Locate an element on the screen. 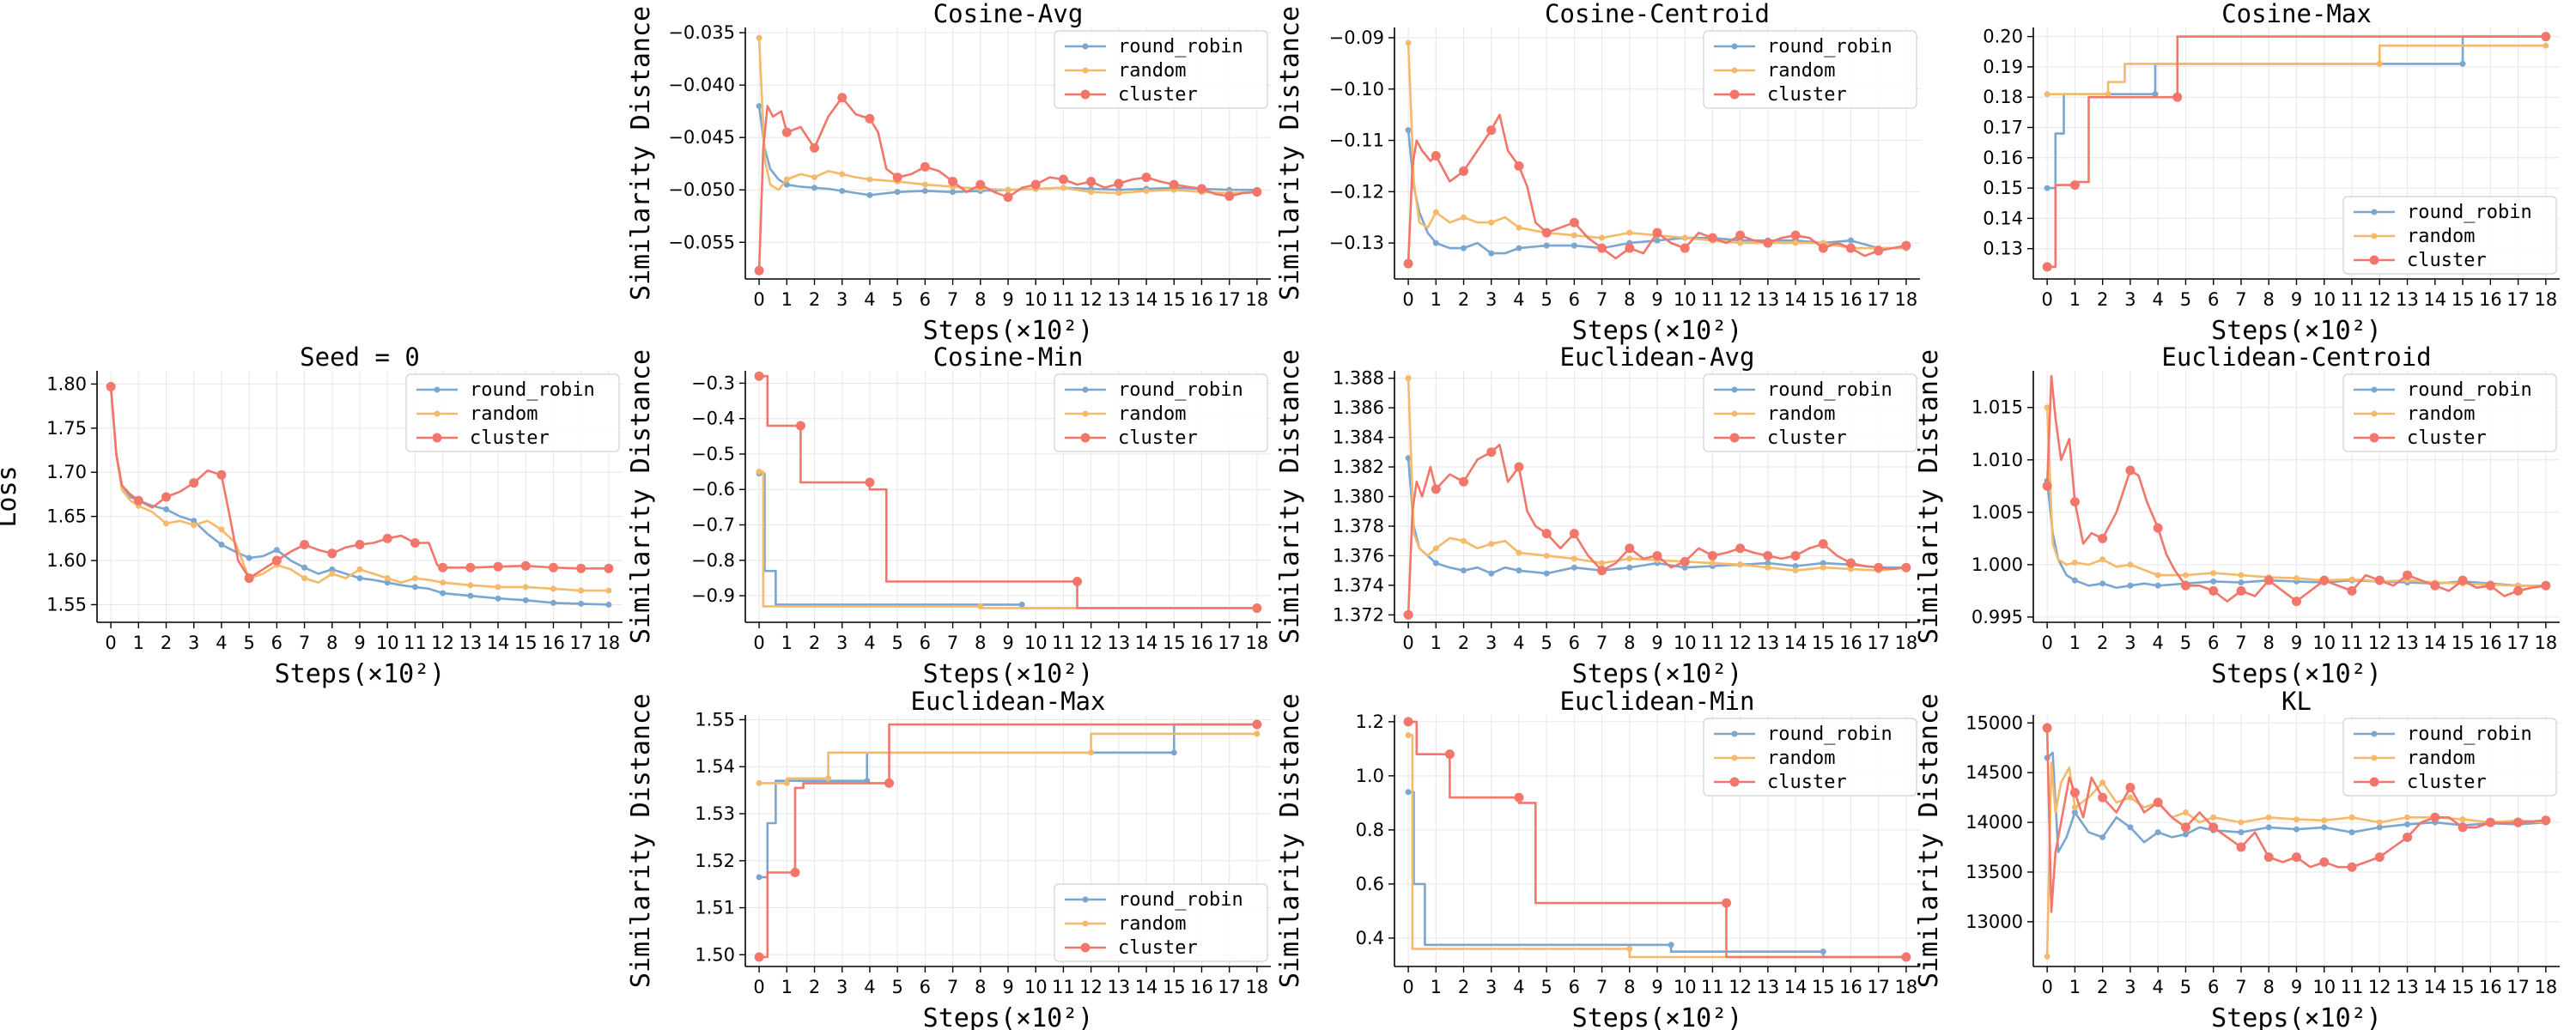 The height and width of the screenshot is (1030, 2576). x-tick-label: 16 is located at coordinates (2490, 299).